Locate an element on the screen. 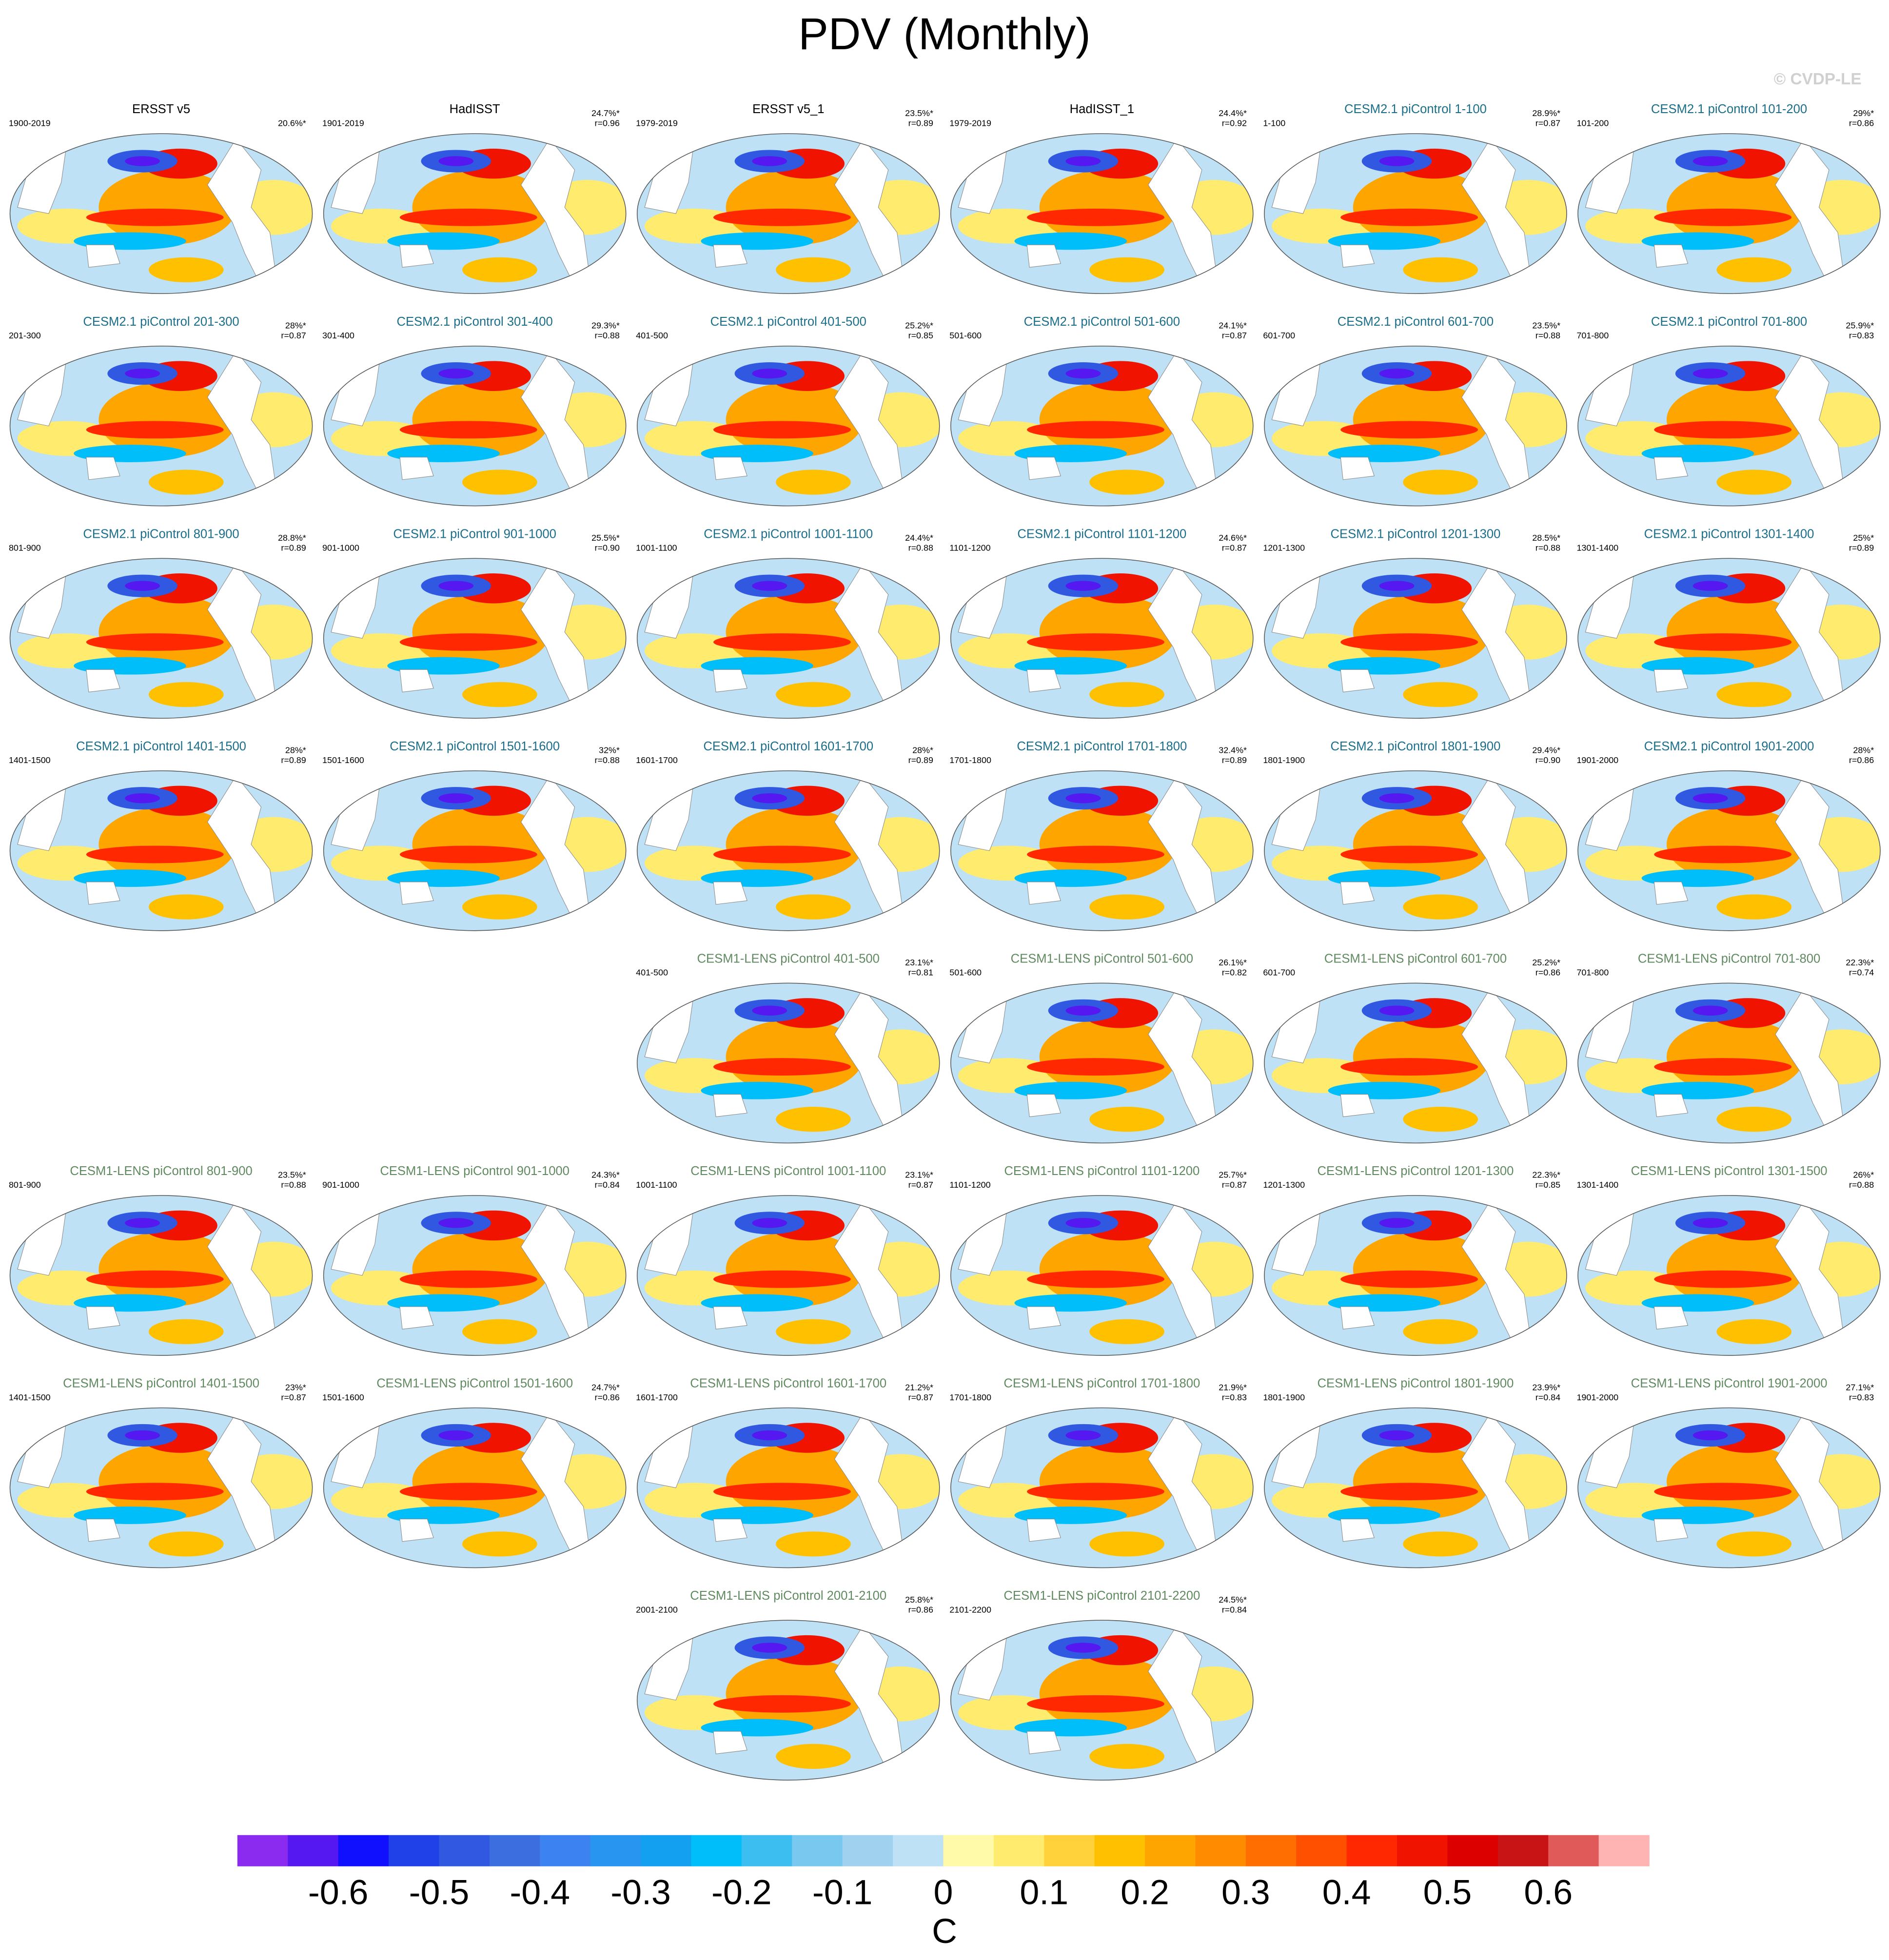 This screenshot has width=1889, height=1960. panel-years: 401-500 is located at coordinates (652, 335).